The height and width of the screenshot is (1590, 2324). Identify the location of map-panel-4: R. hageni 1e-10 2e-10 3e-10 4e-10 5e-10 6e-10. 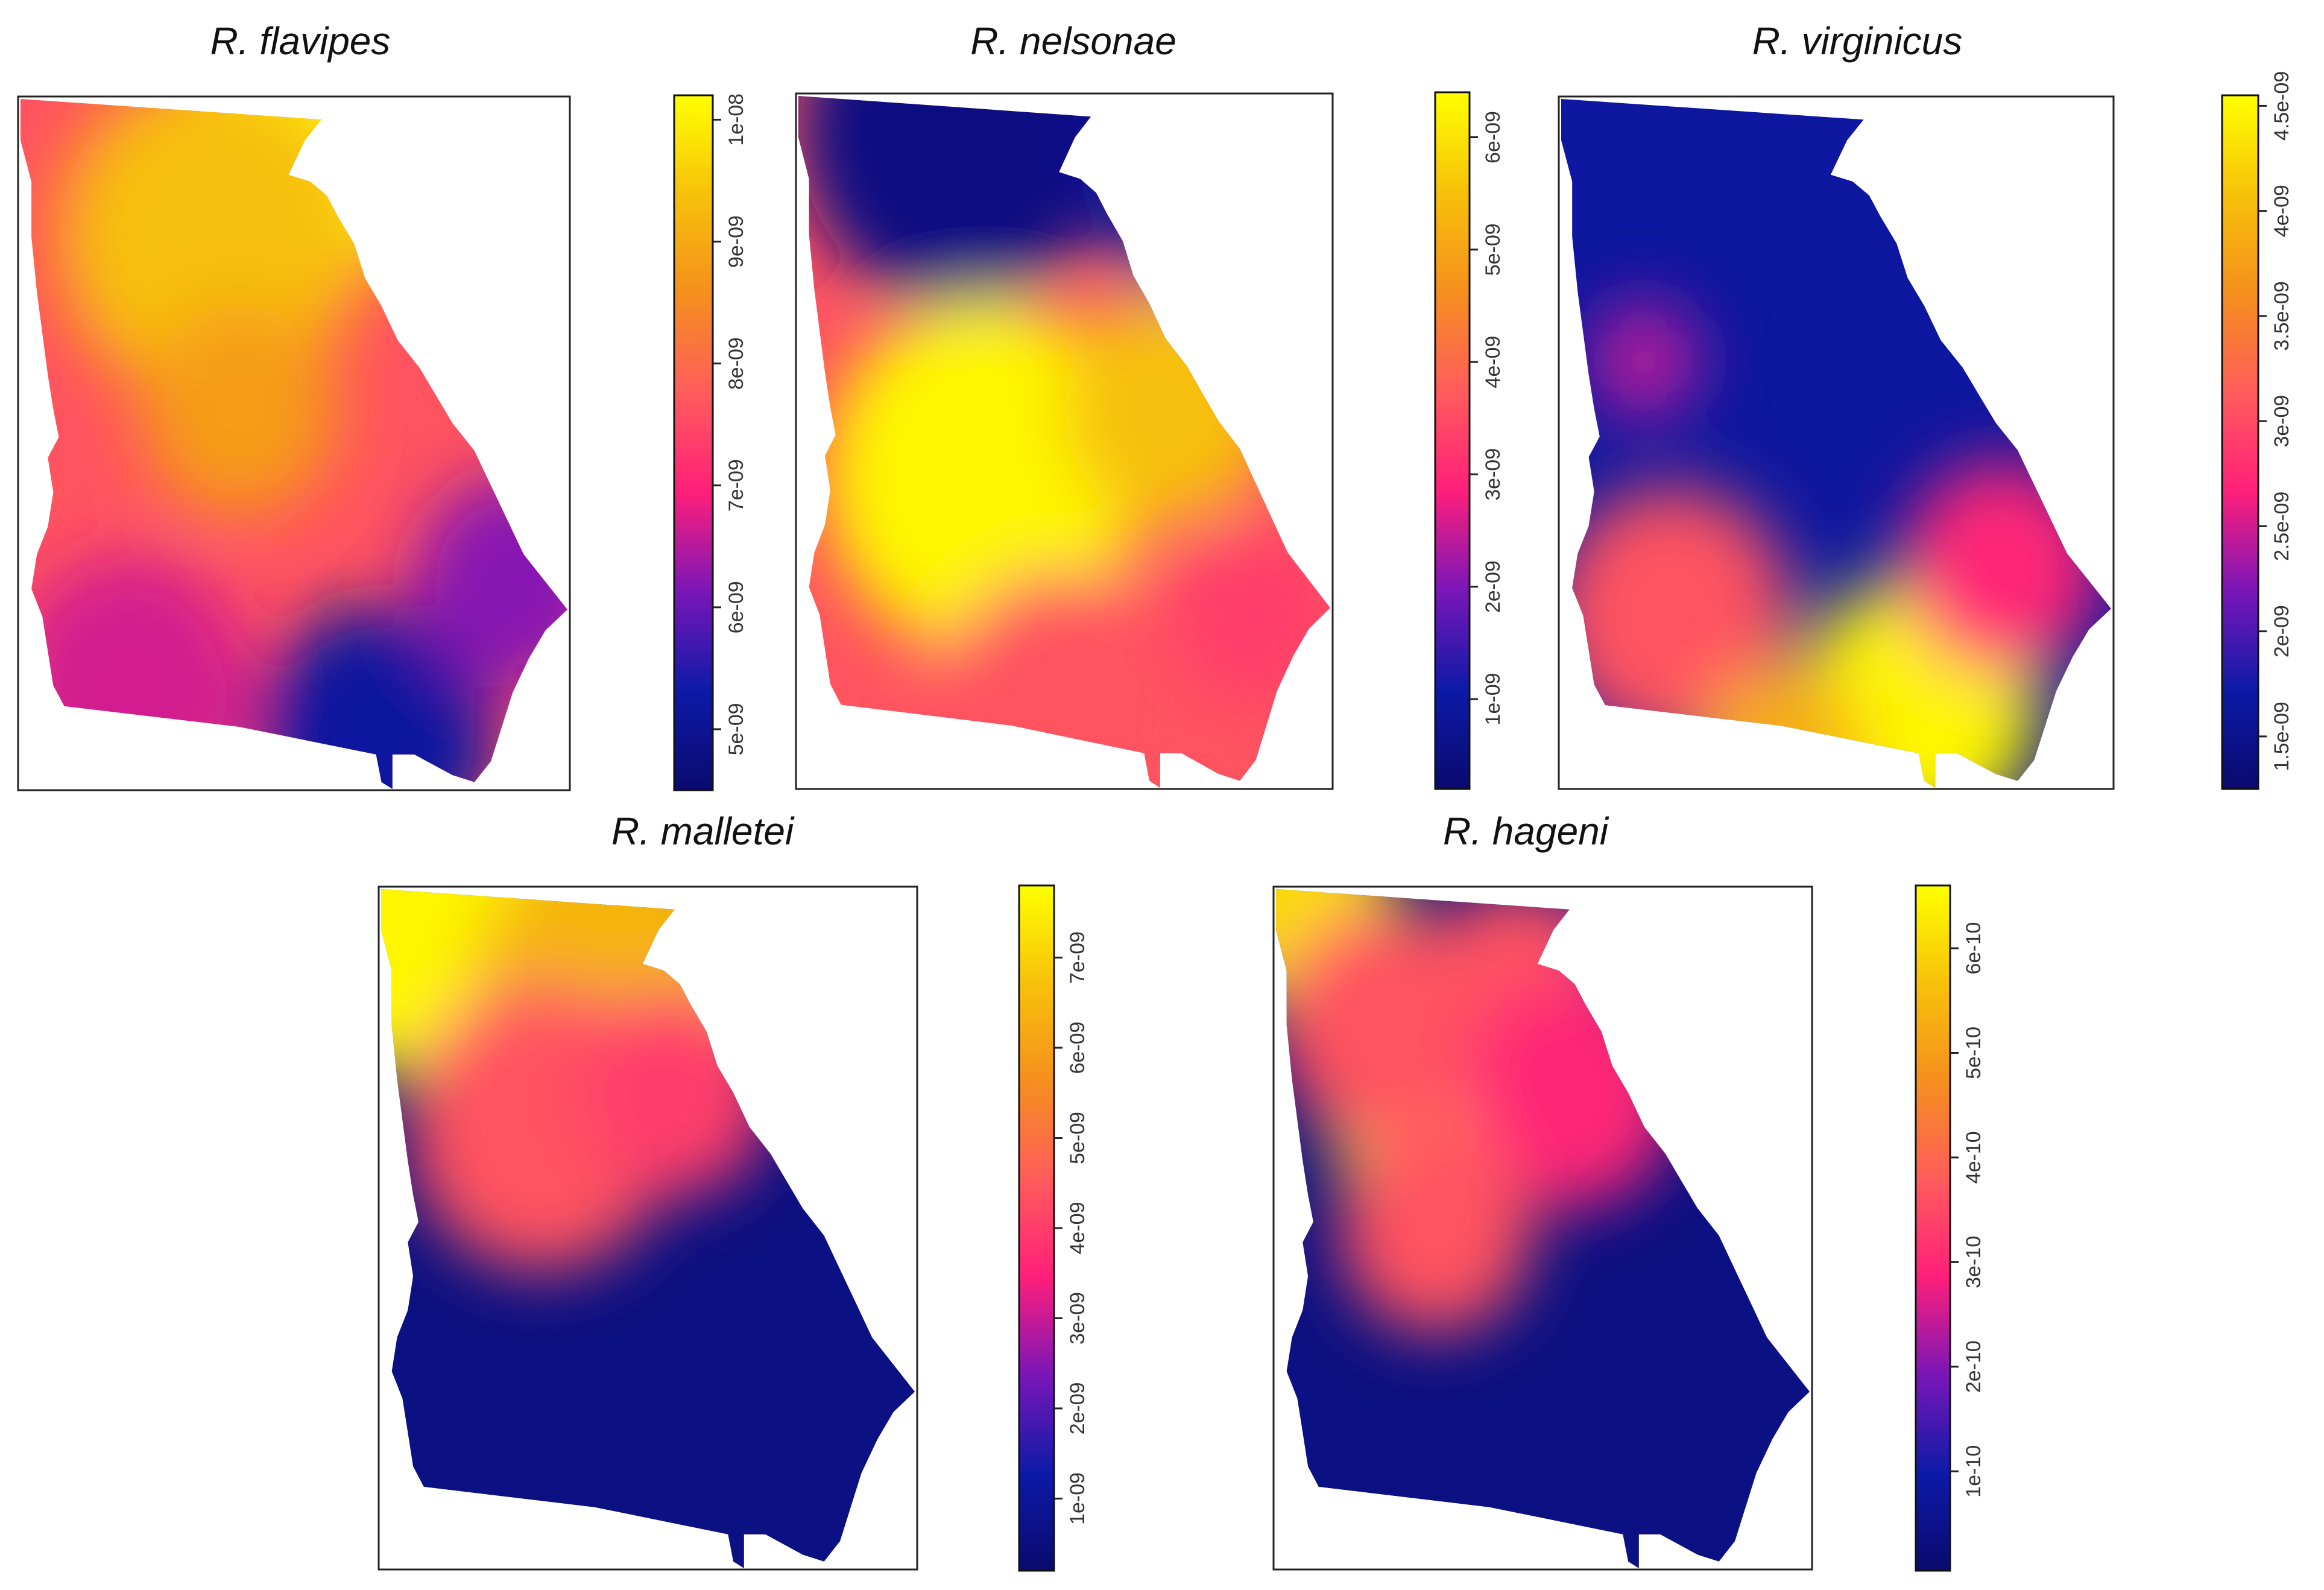
(1629, 1190).